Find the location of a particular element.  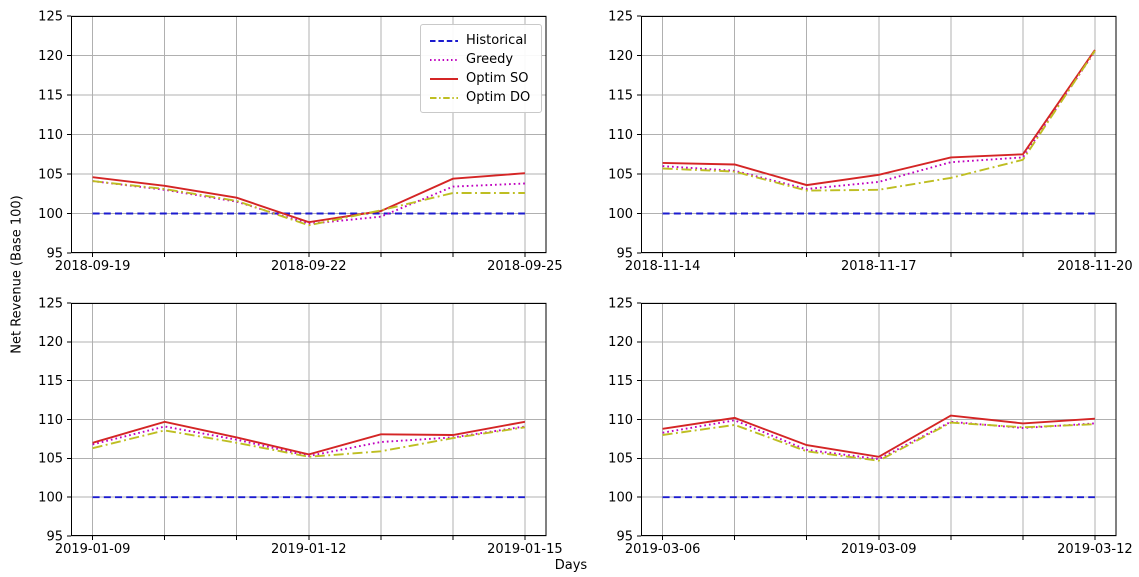

legend-line-sample-optim-do is located at coordinates (444, 97).